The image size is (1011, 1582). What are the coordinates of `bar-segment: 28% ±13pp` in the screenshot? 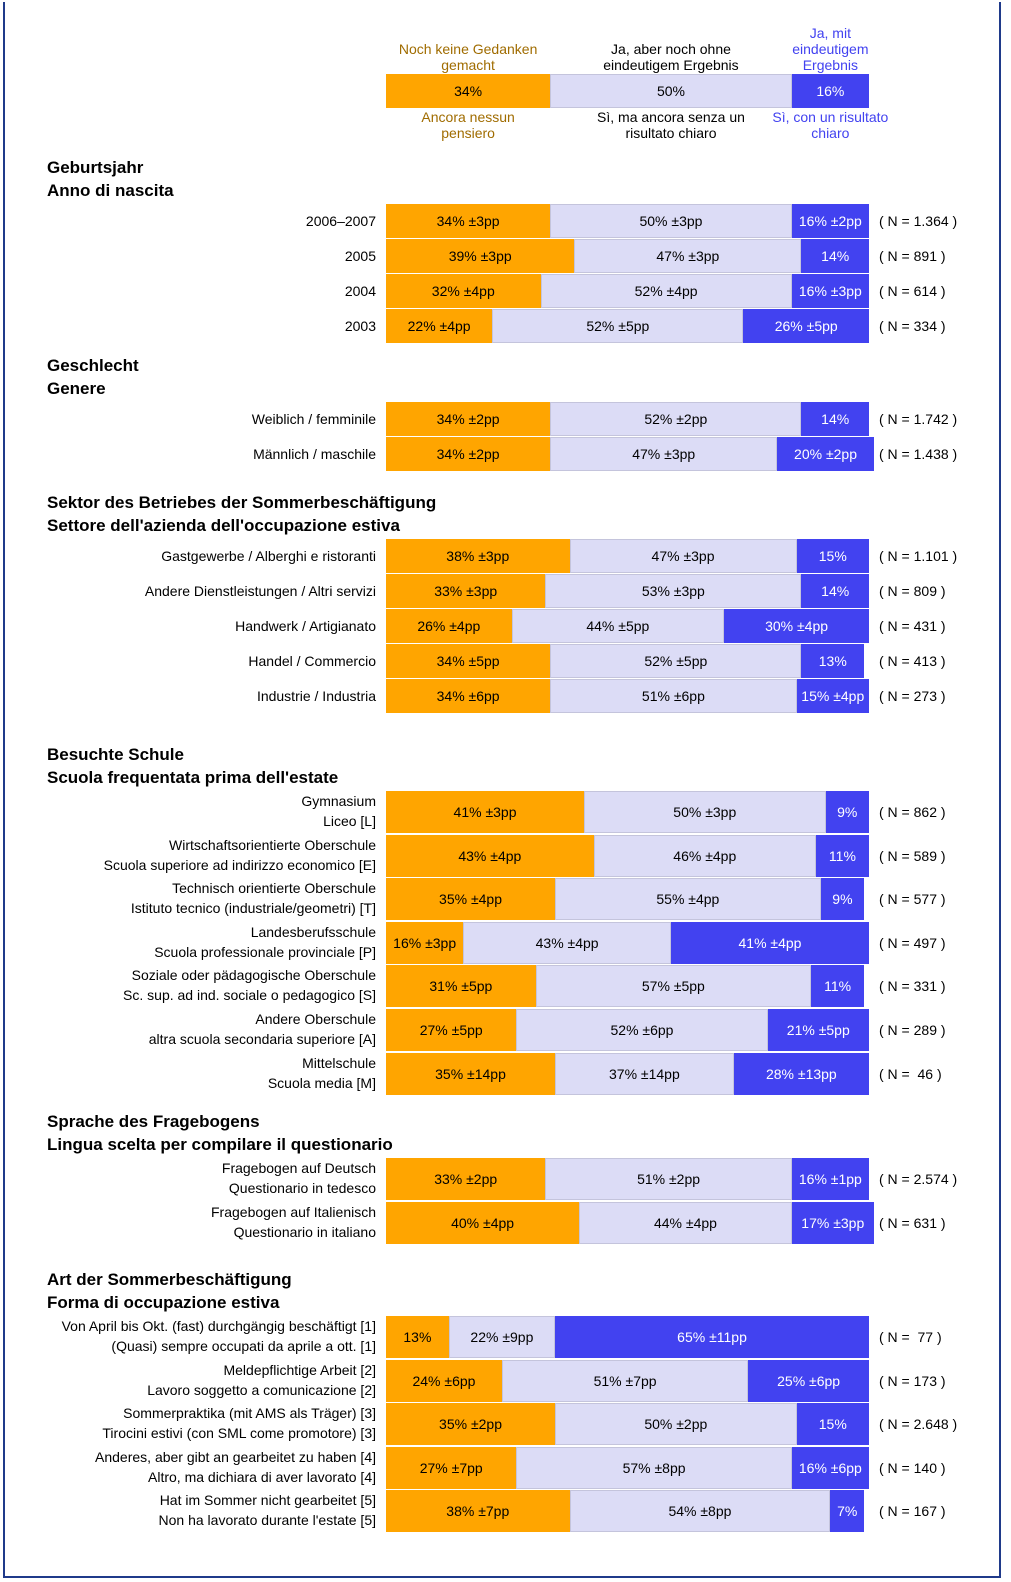 It's located at (801, 1073).